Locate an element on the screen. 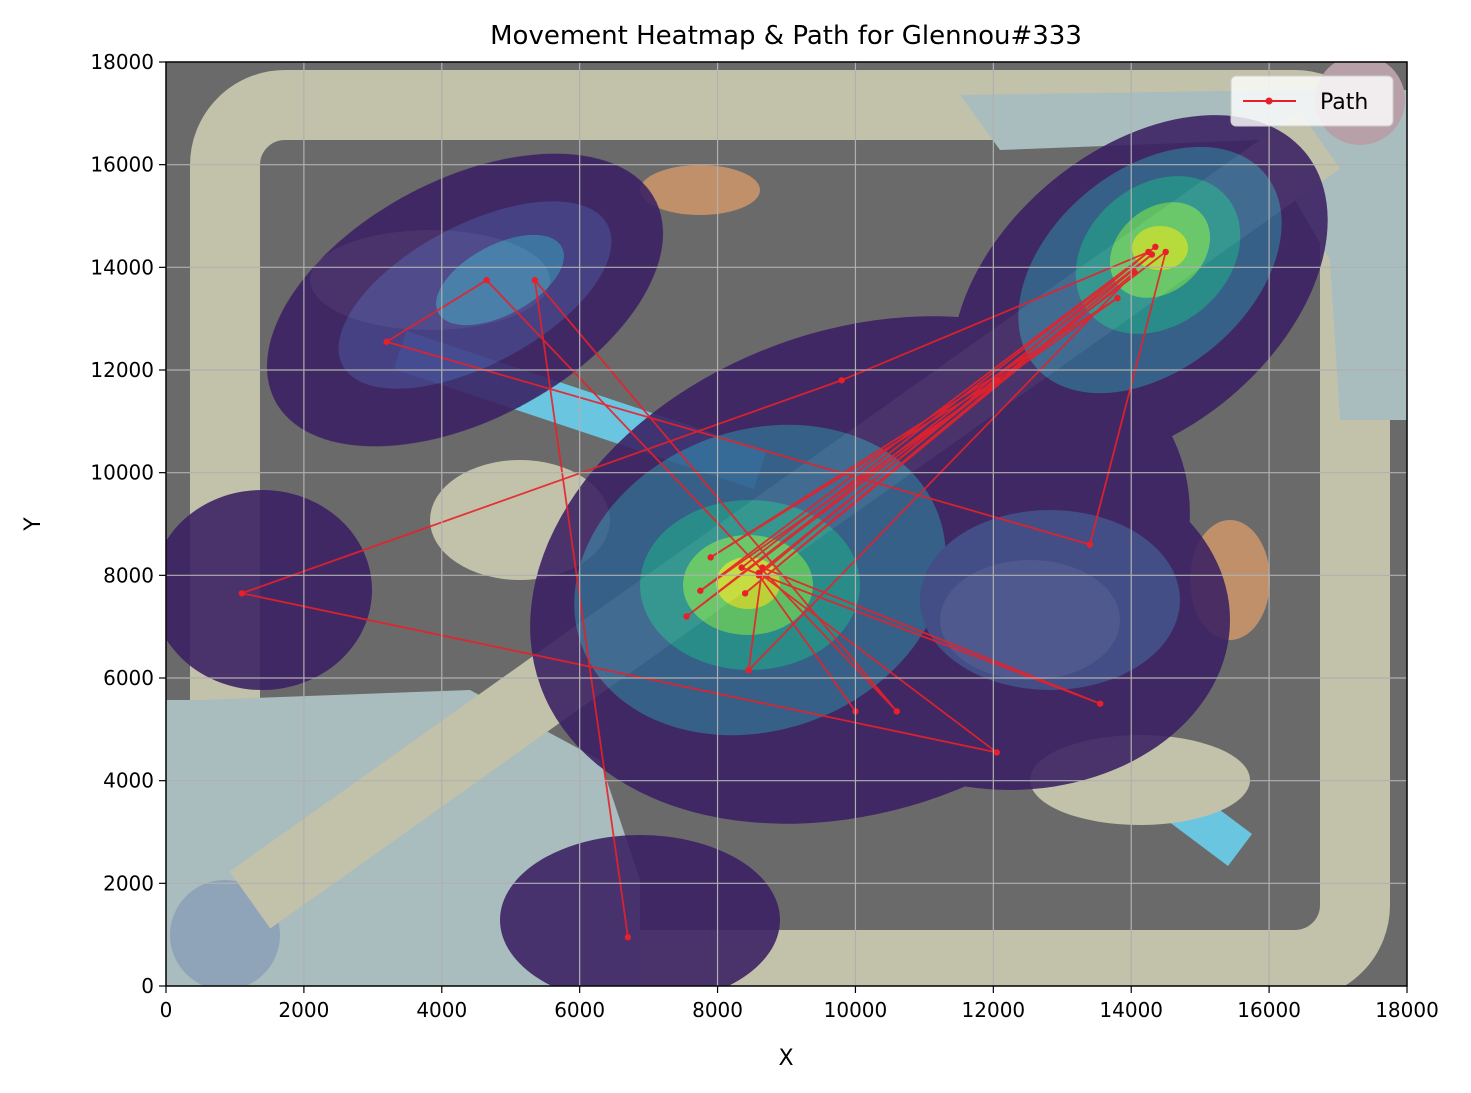 This screenshot has height=1093, width=1471. legend: Path is located at coordinates (1312, 101).